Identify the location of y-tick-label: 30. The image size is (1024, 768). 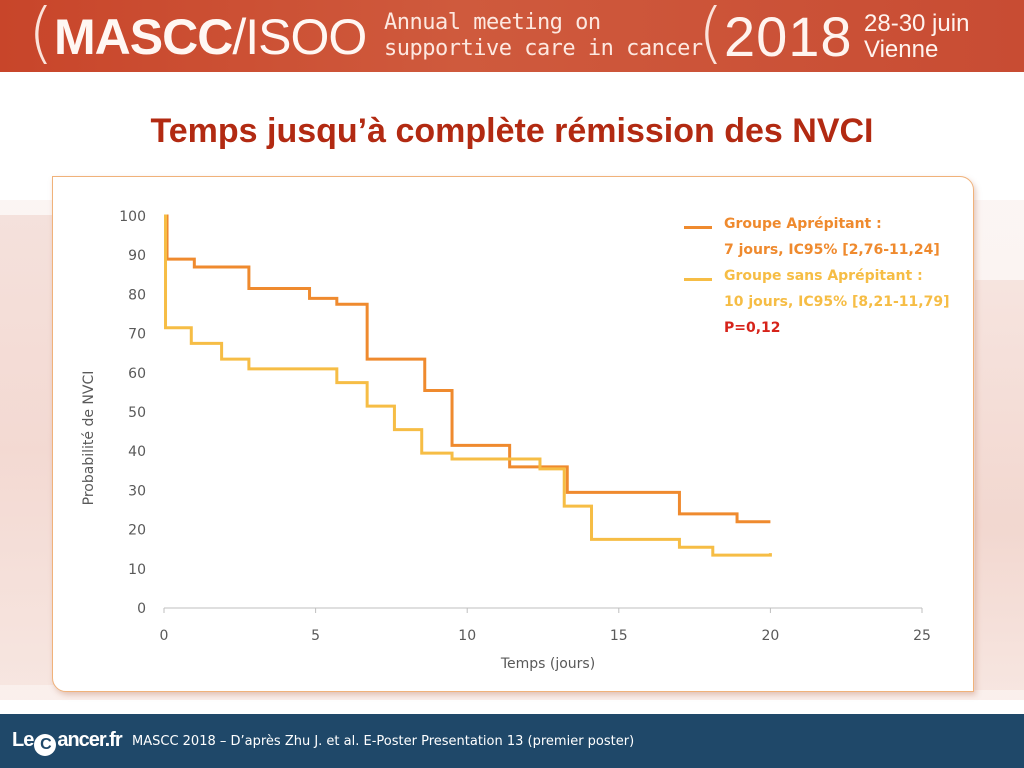
(137, 491).